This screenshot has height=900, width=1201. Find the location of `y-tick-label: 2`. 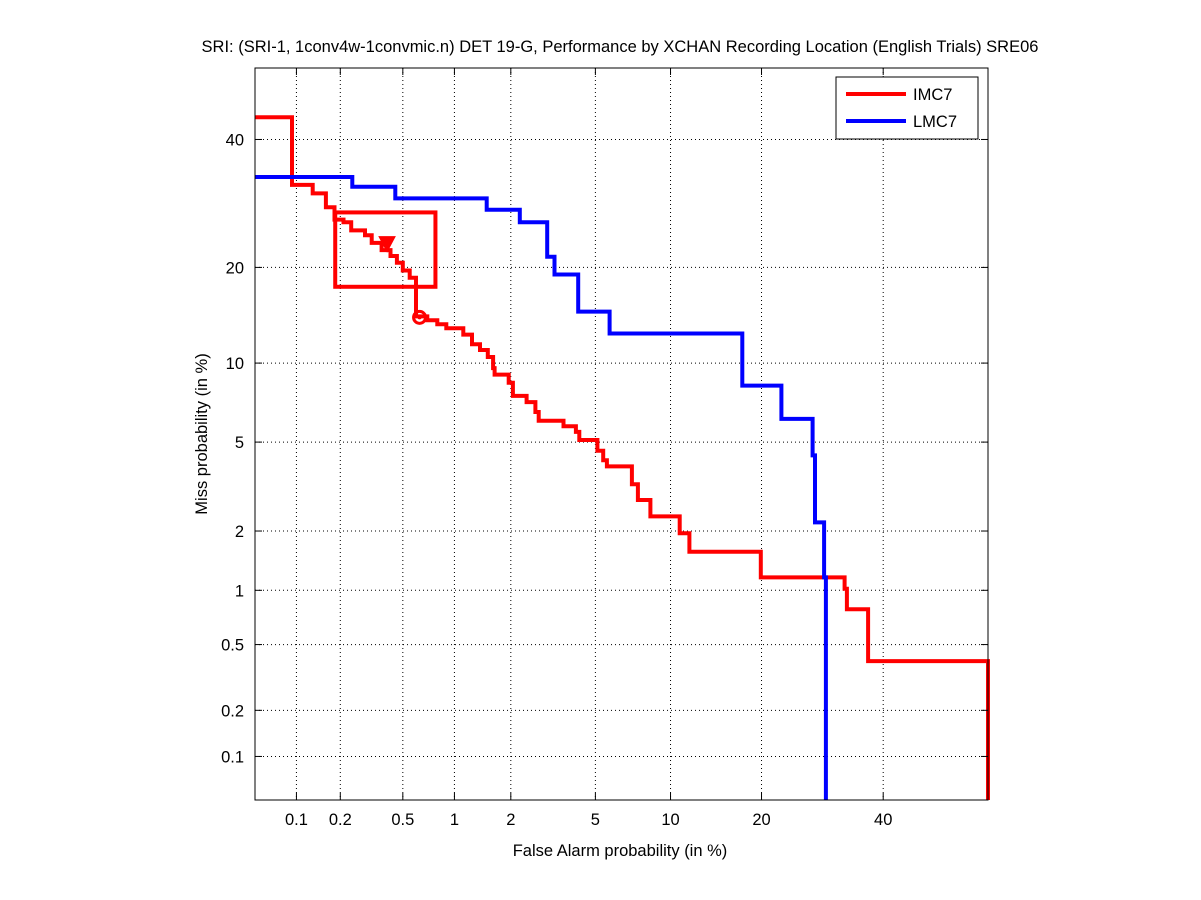

y-tick-label: 2 is located at coordinates (239, 532).